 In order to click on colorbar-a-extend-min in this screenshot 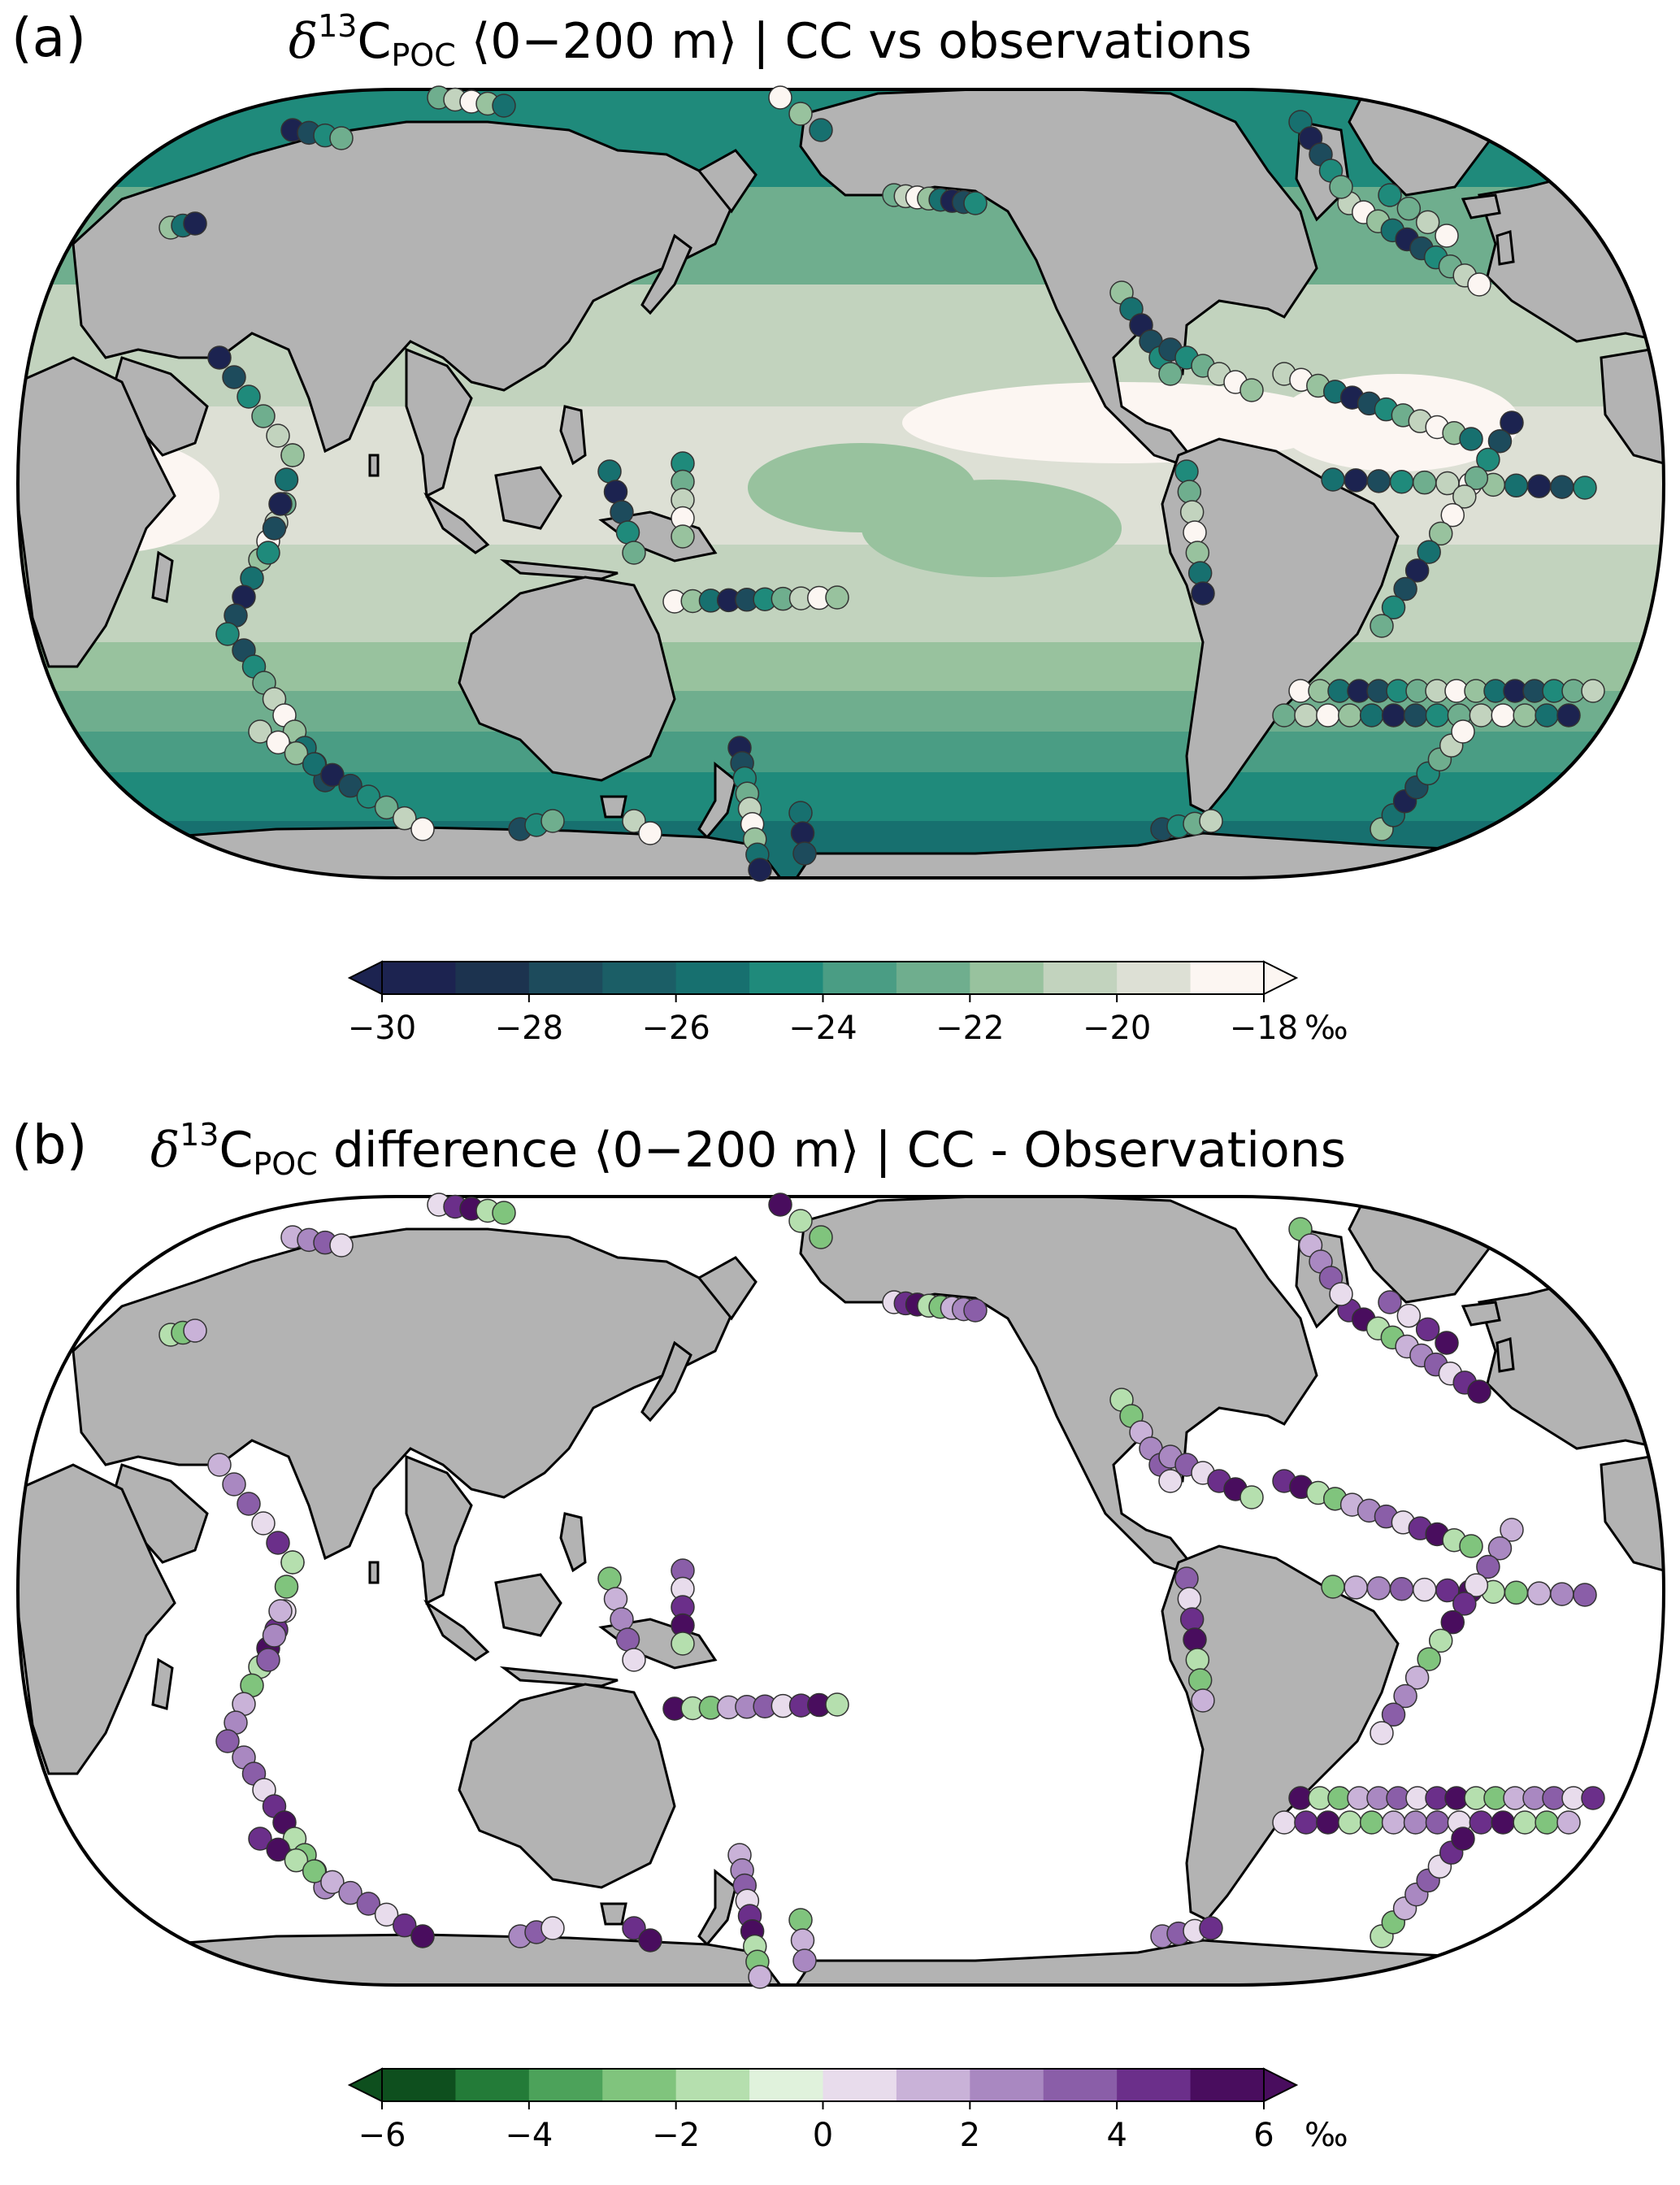, I will do `click(365, 978)`.